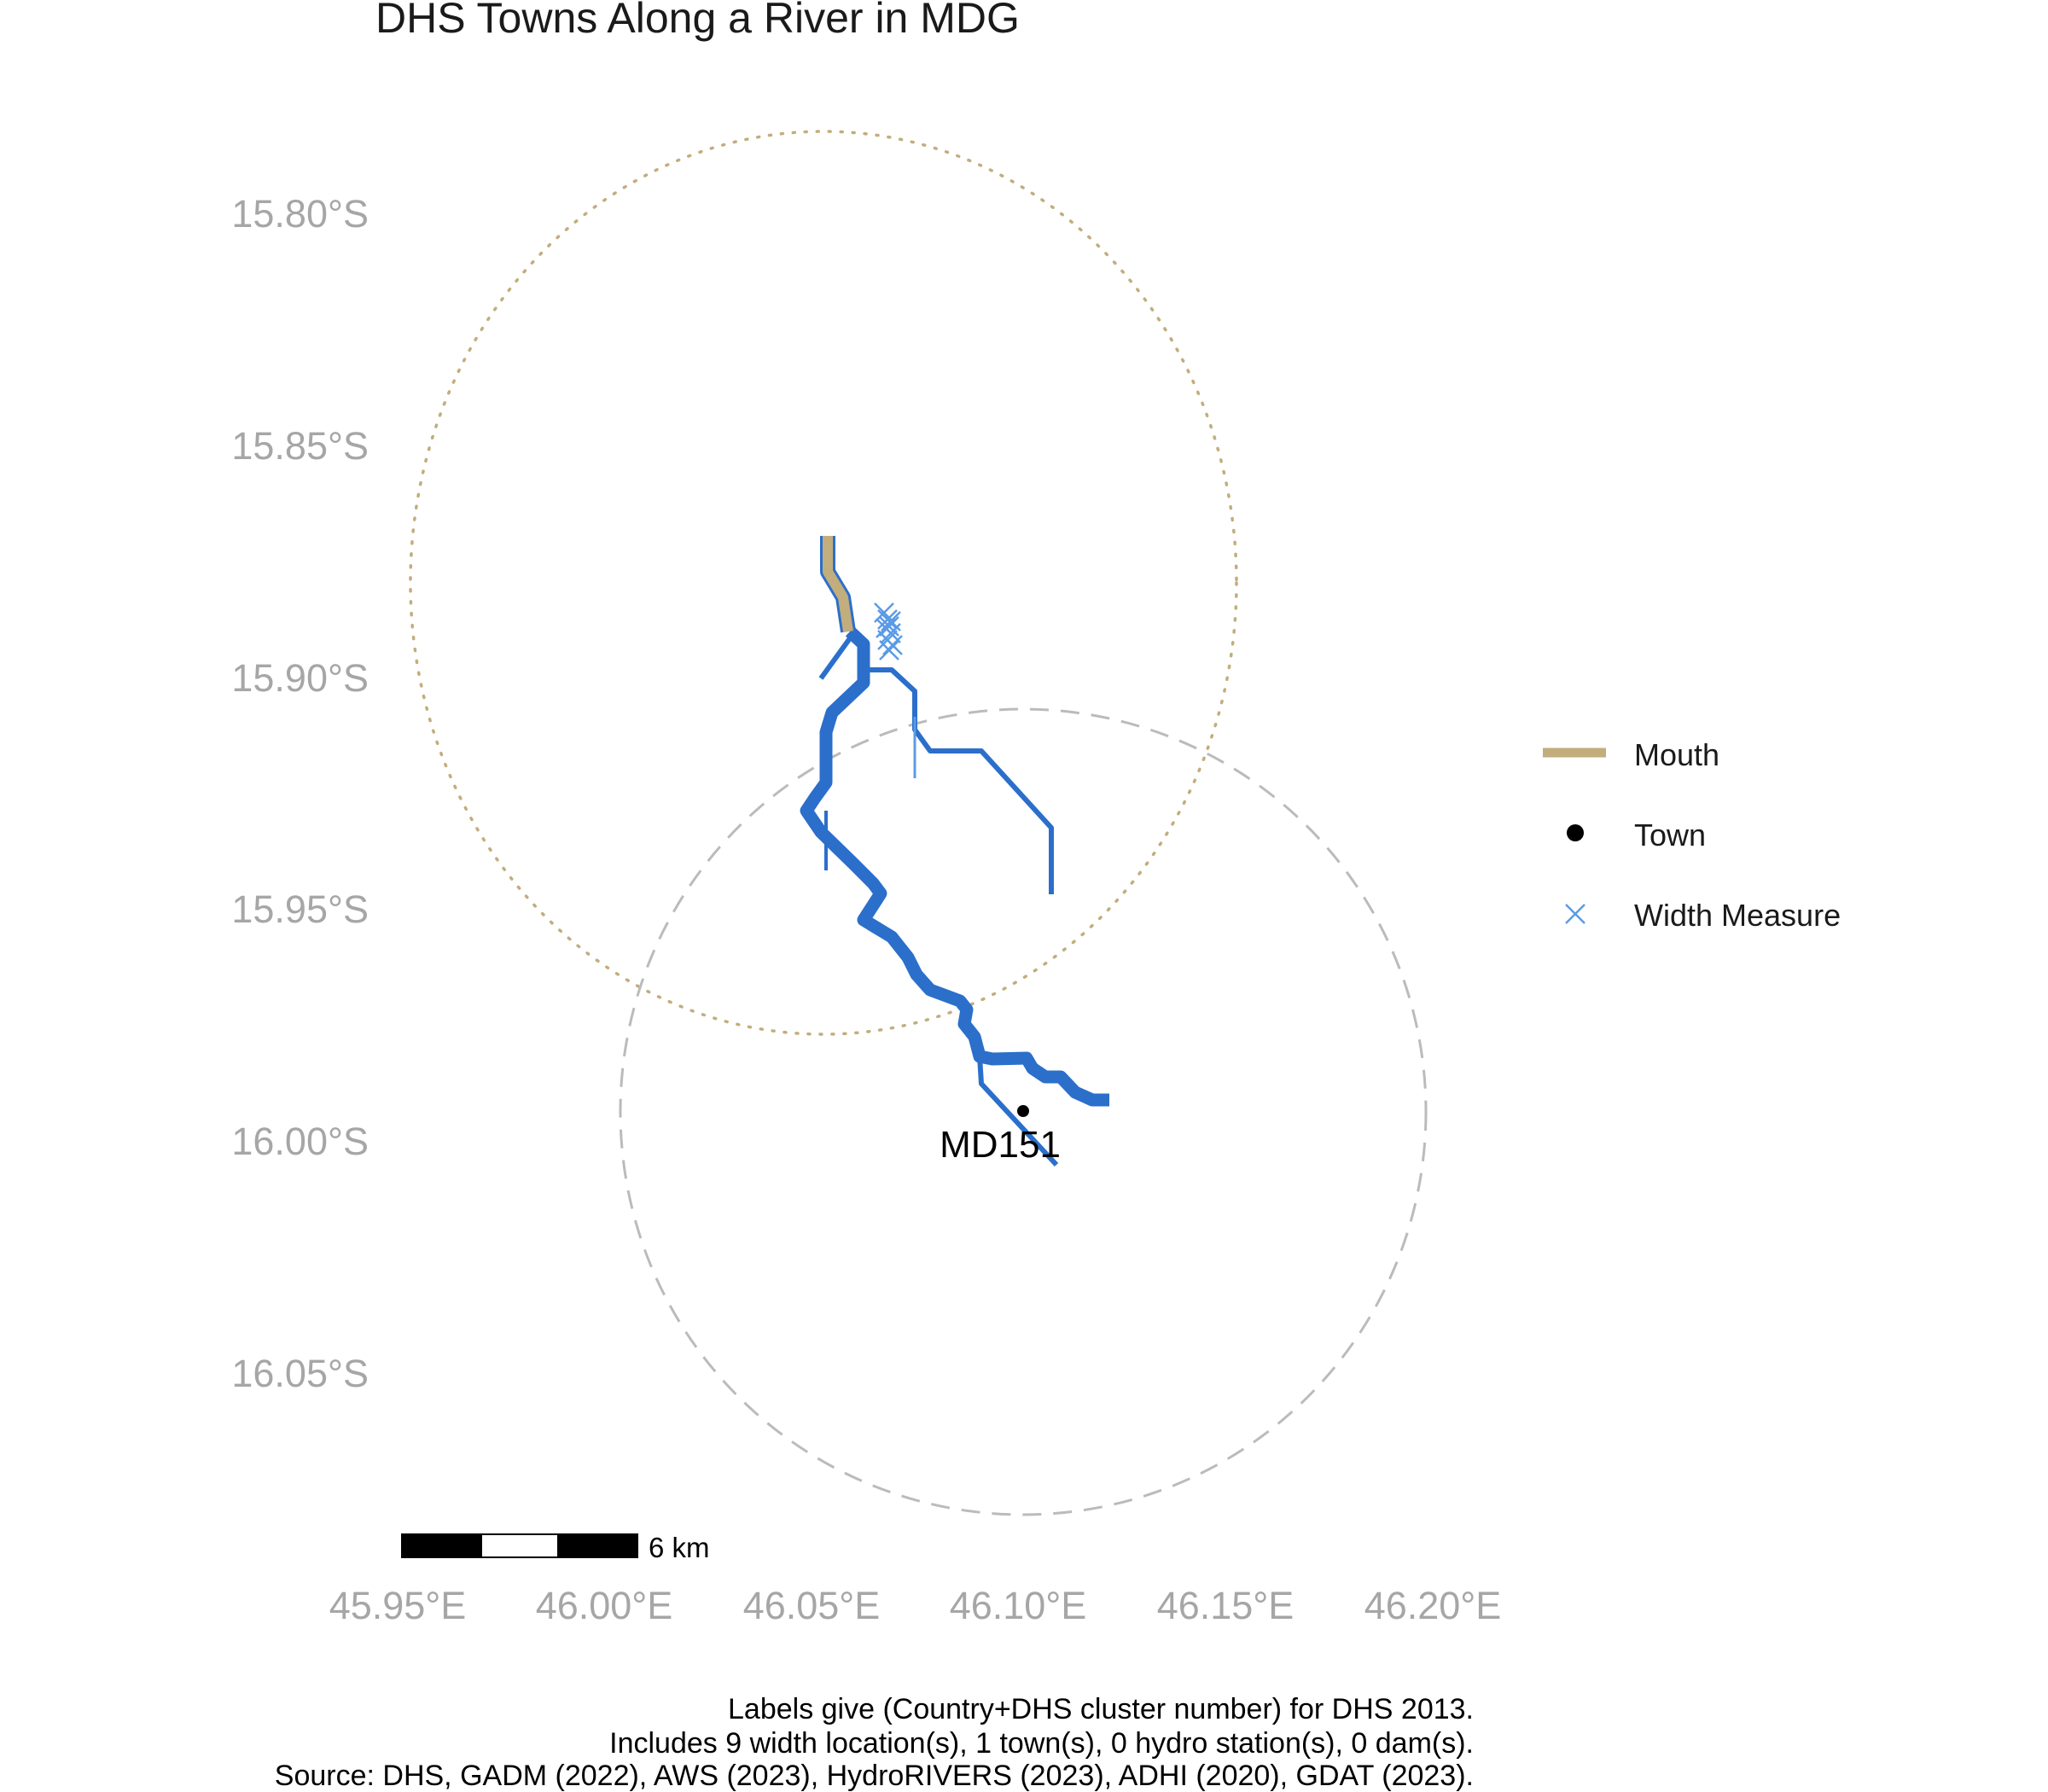 The height and width of the screenshot is (1792, 2048). I want to click on town-point, so click(1023, 1111).